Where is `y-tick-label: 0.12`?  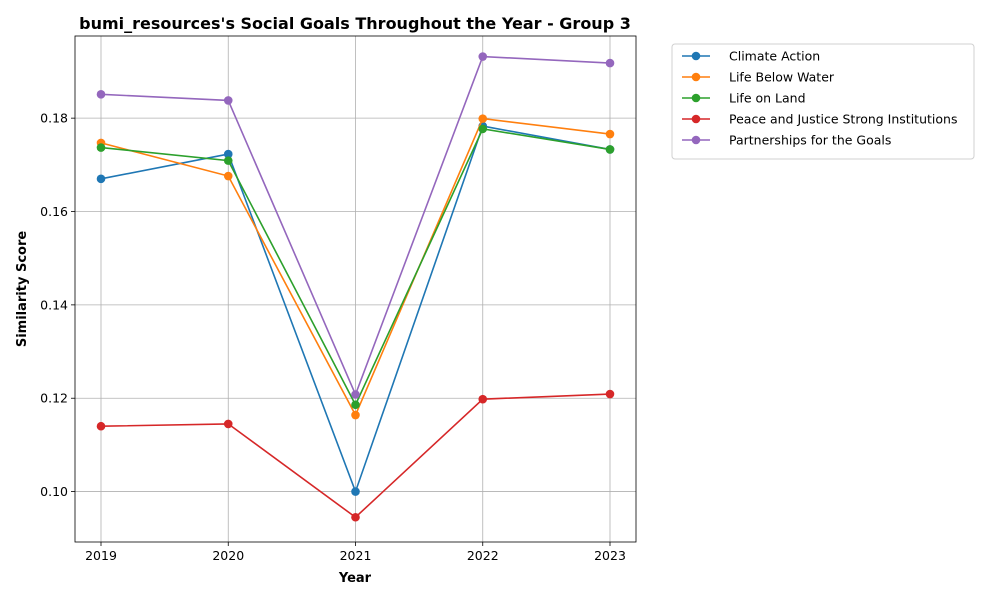 y-tick-label: 0.12 is located at coordinates (54, 398).